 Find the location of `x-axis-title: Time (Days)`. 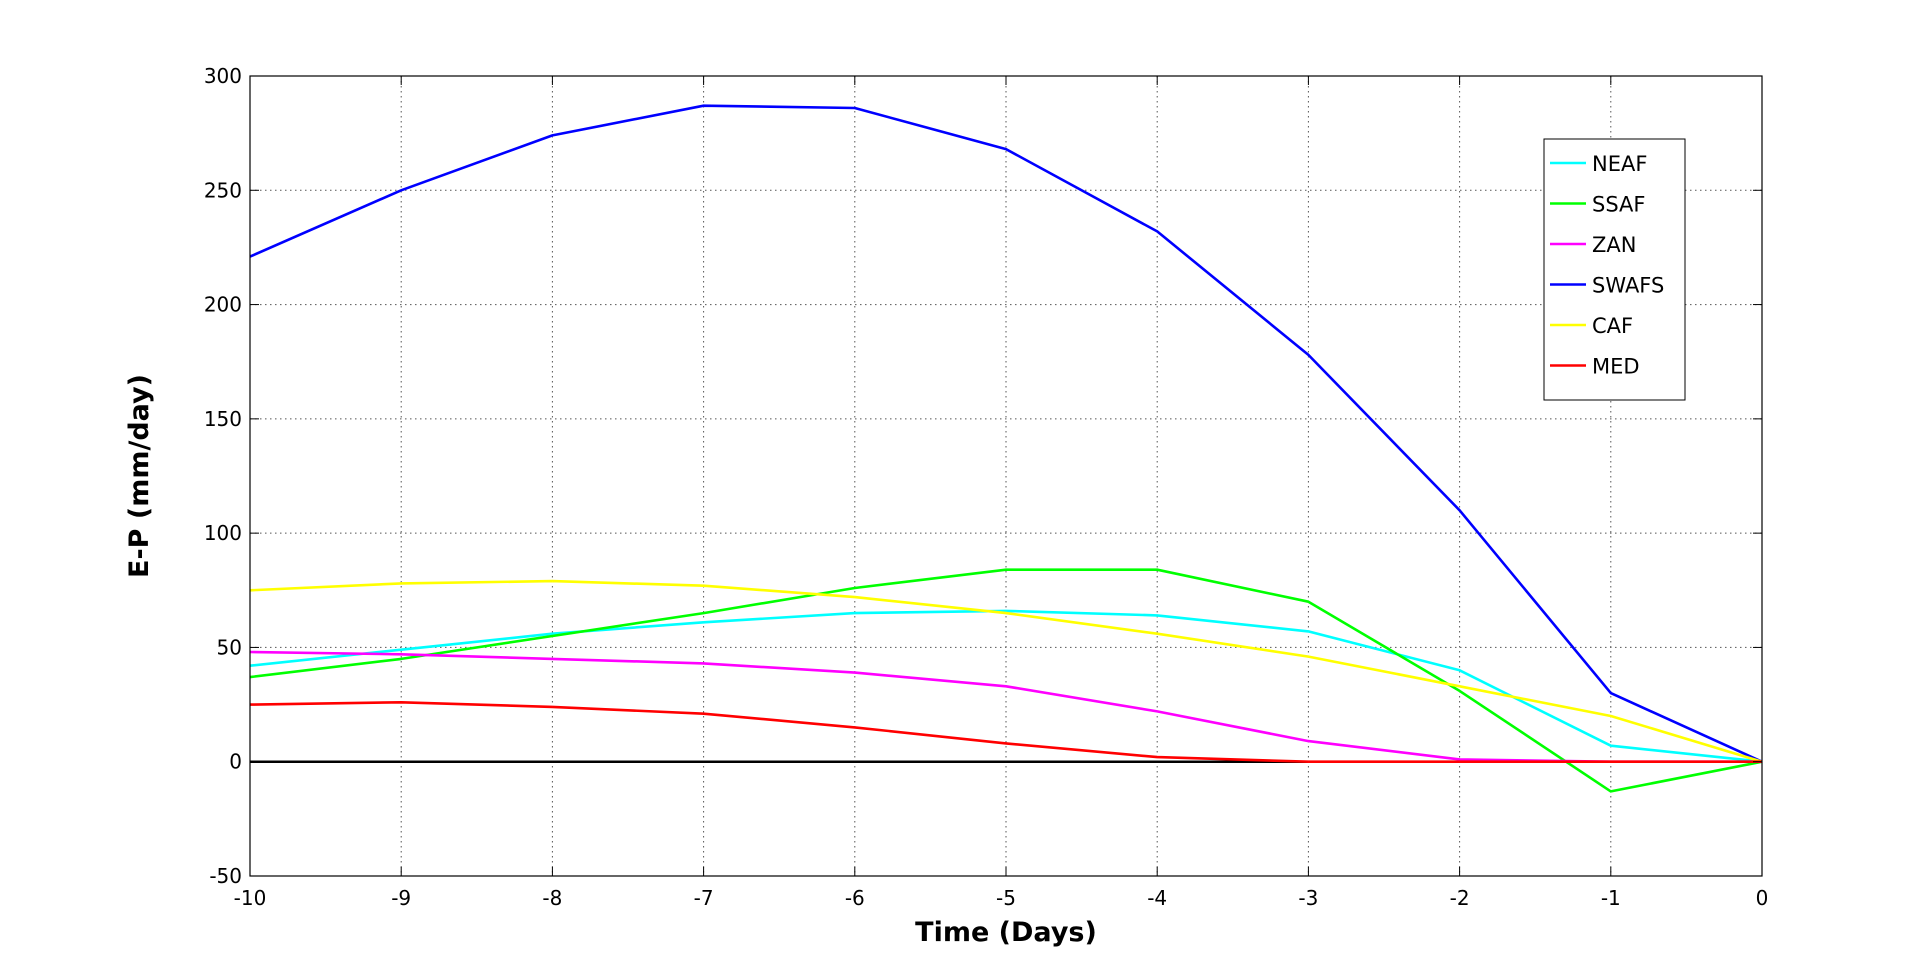

x-axis-title: Time (Days) is located at coordinates (1006, 932).